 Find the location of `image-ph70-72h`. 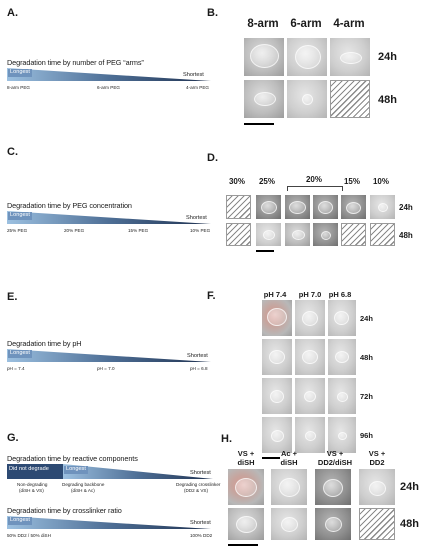

image-ph70-72h is located at coordinates (310, 396).